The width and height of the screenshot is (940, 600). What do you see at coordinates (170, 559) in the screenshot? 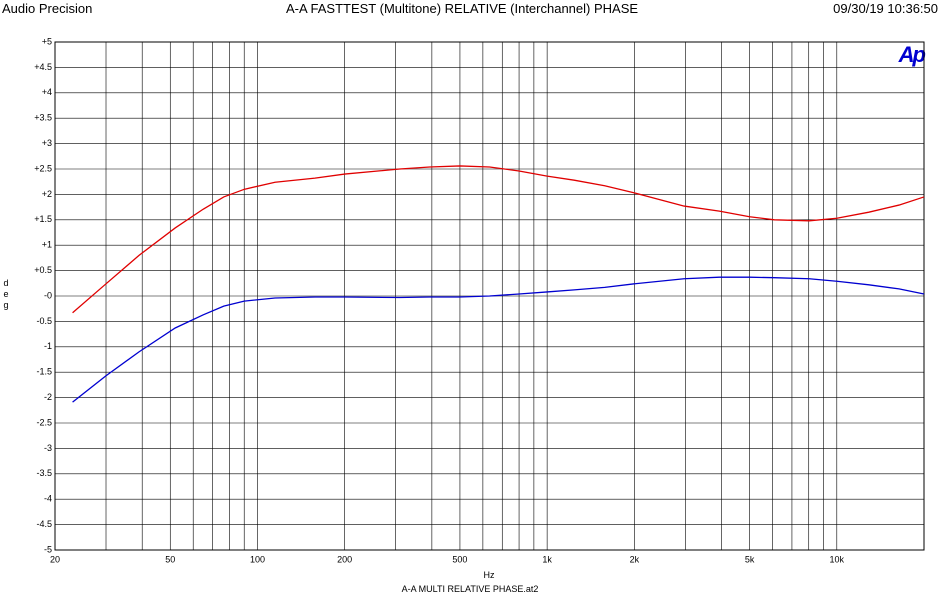
I see `x-tick-label: 50` at bounding box center [170, 559].